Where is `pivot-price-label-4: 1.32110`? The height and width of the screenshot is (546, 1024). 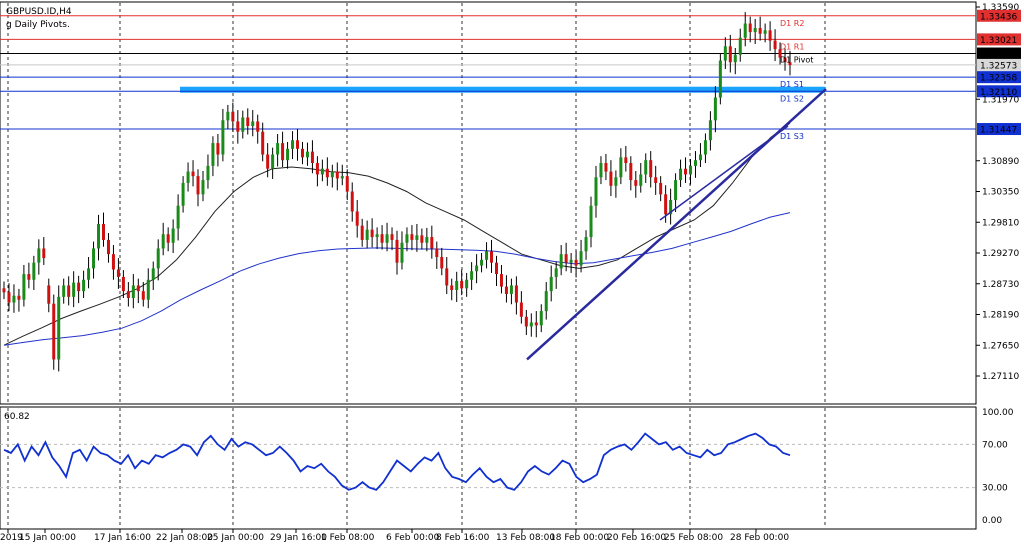
pivot-price-label-4: 1.32110 is located at coordinates (998, 93).